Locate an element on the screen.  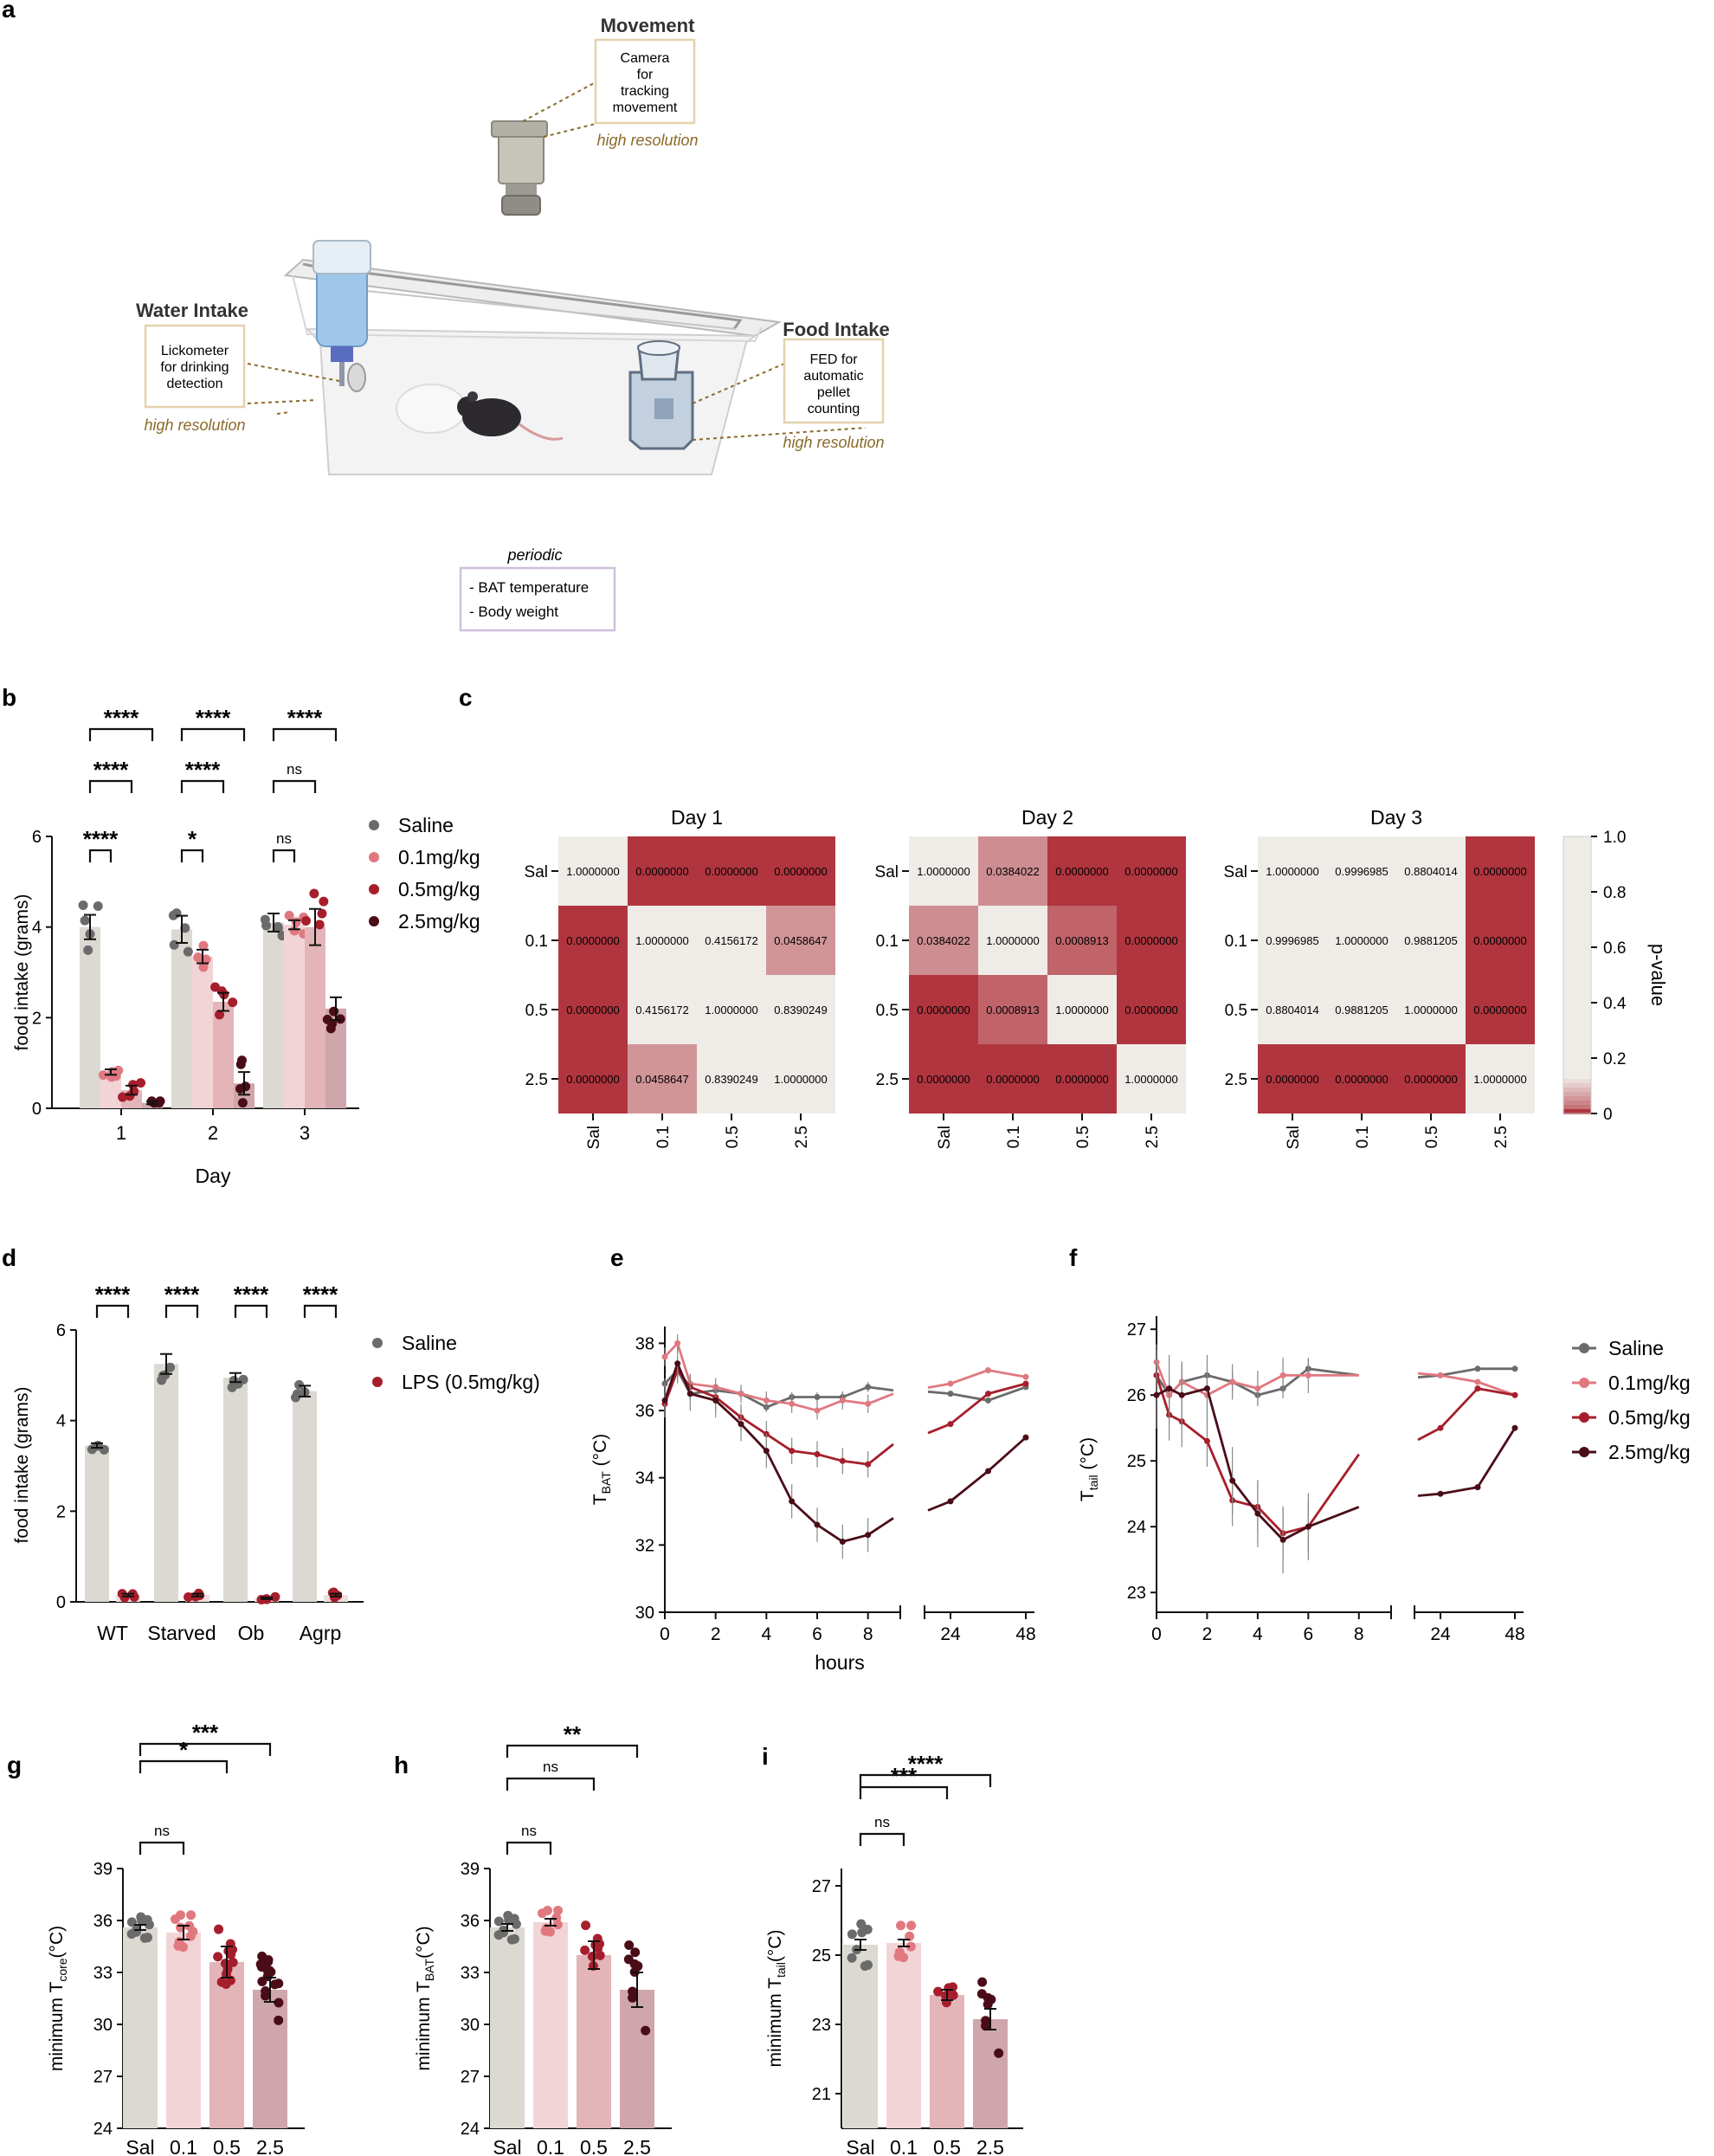
y-tick-label: 4 is located at coordinates (61, 1421).